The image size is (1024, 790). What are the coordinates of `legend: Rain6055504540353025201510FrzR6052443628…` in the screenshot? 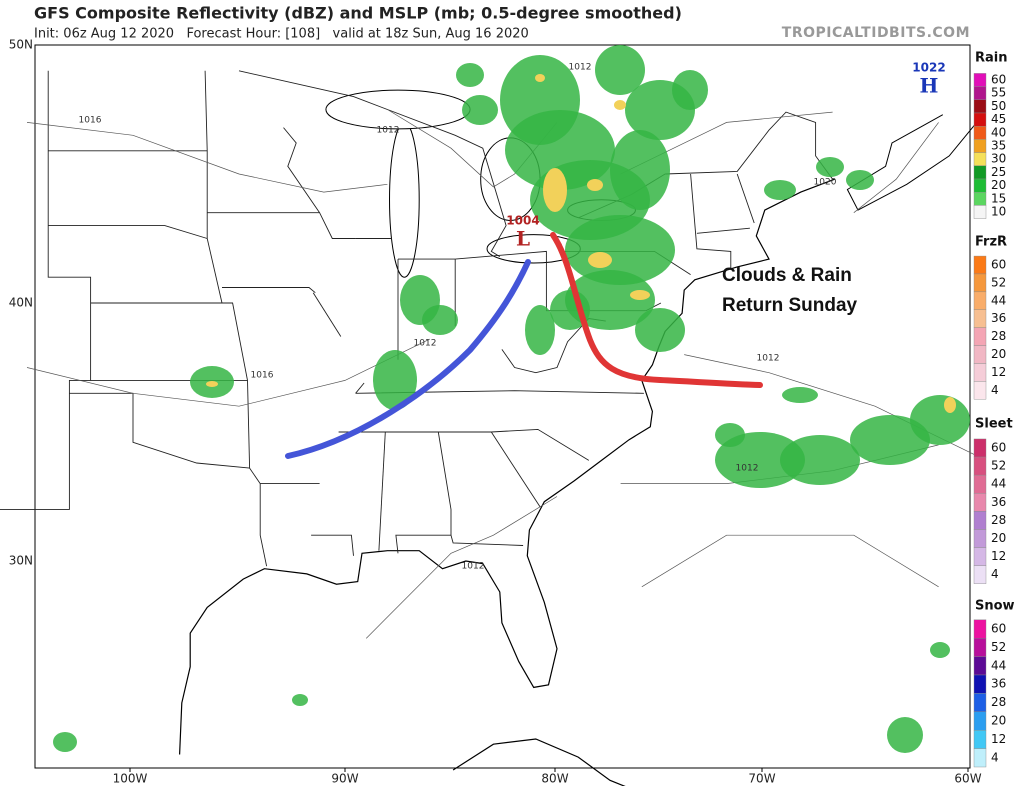 It's located at (994, 409).